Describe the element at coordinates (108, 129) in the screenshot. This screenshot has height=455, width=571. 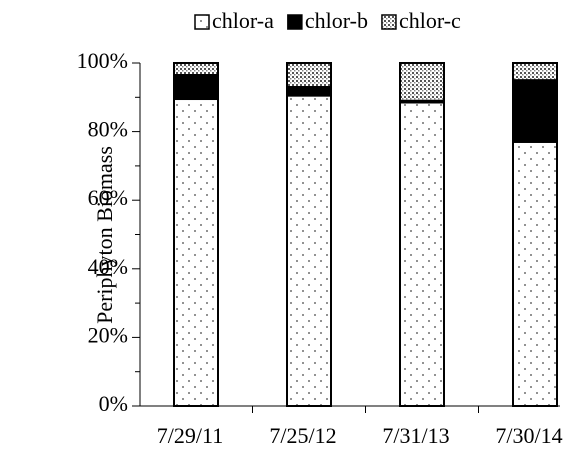
I see `y-tick-label: 80%` at that location.